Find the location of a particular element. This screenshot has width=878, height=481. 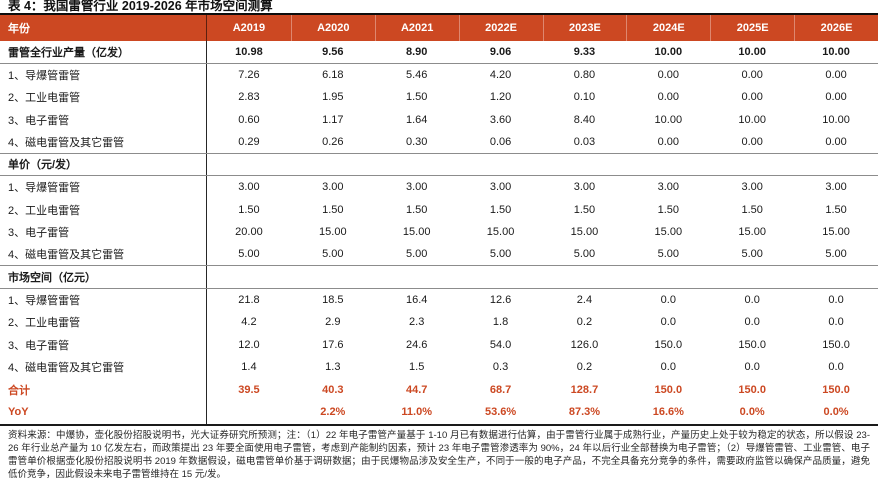

cell-value: 39.5 is located at coordinates (249, 389).